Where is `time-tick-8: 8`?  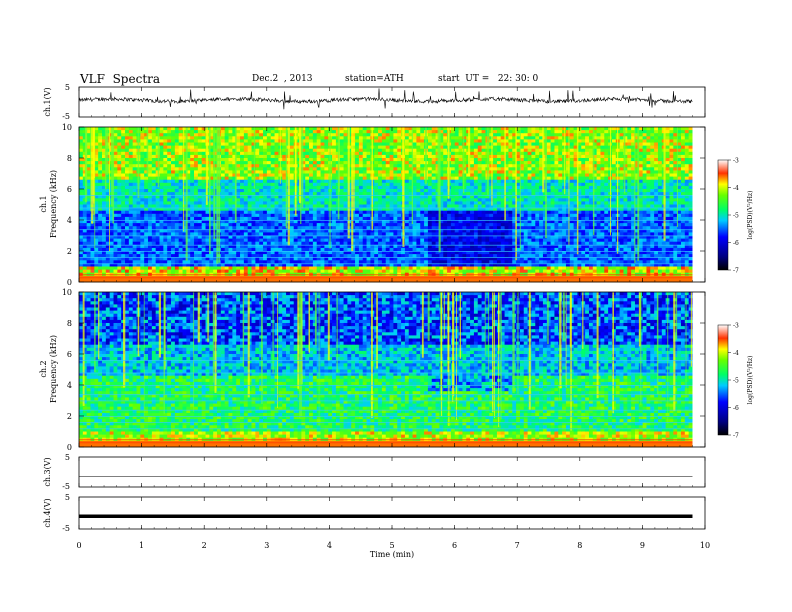
time-tick-8: 8 is located at coordinates (579, 545).